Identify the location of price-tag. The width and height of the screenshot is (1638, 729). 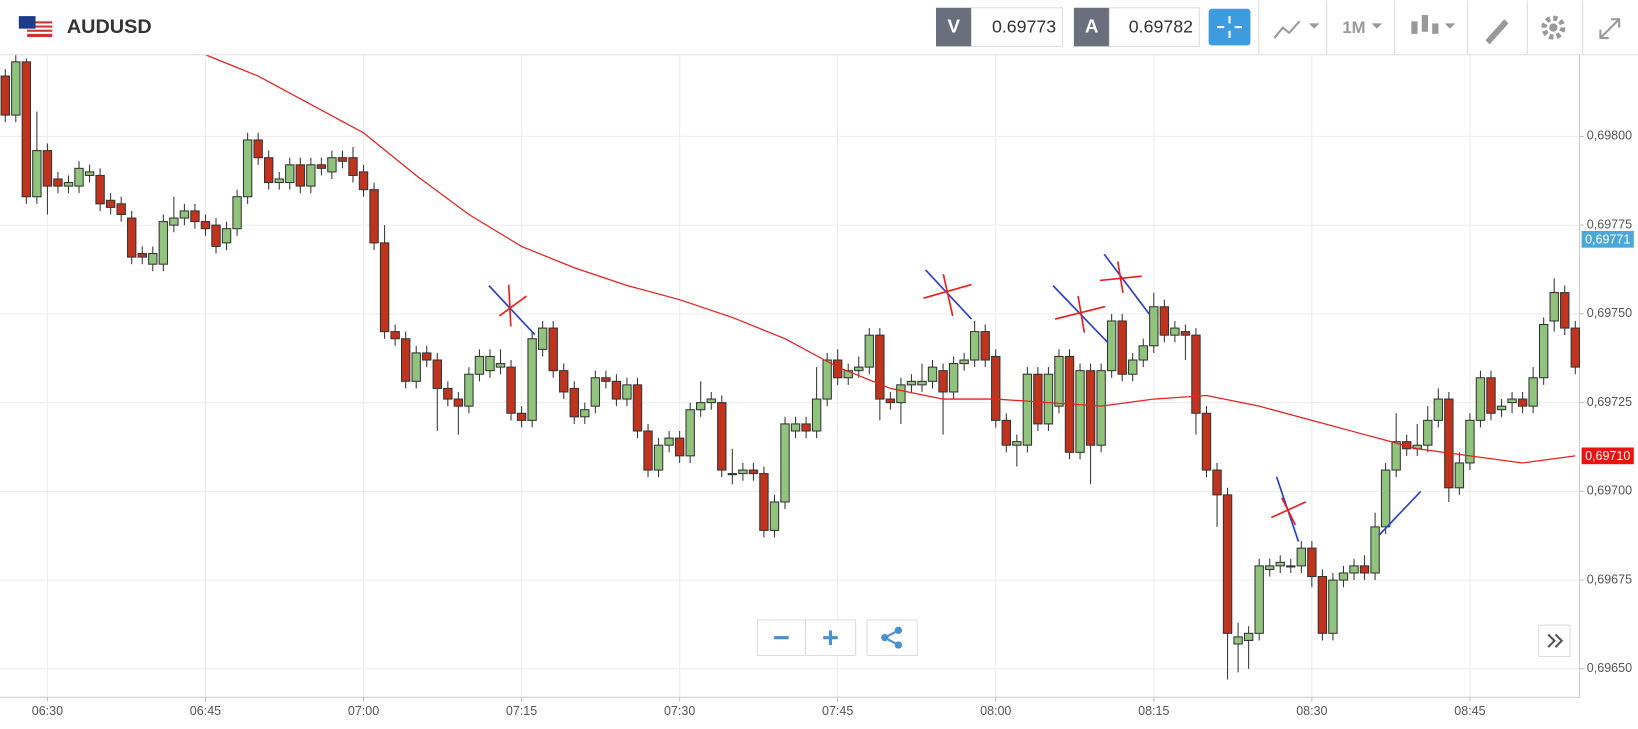
(1607, 239).